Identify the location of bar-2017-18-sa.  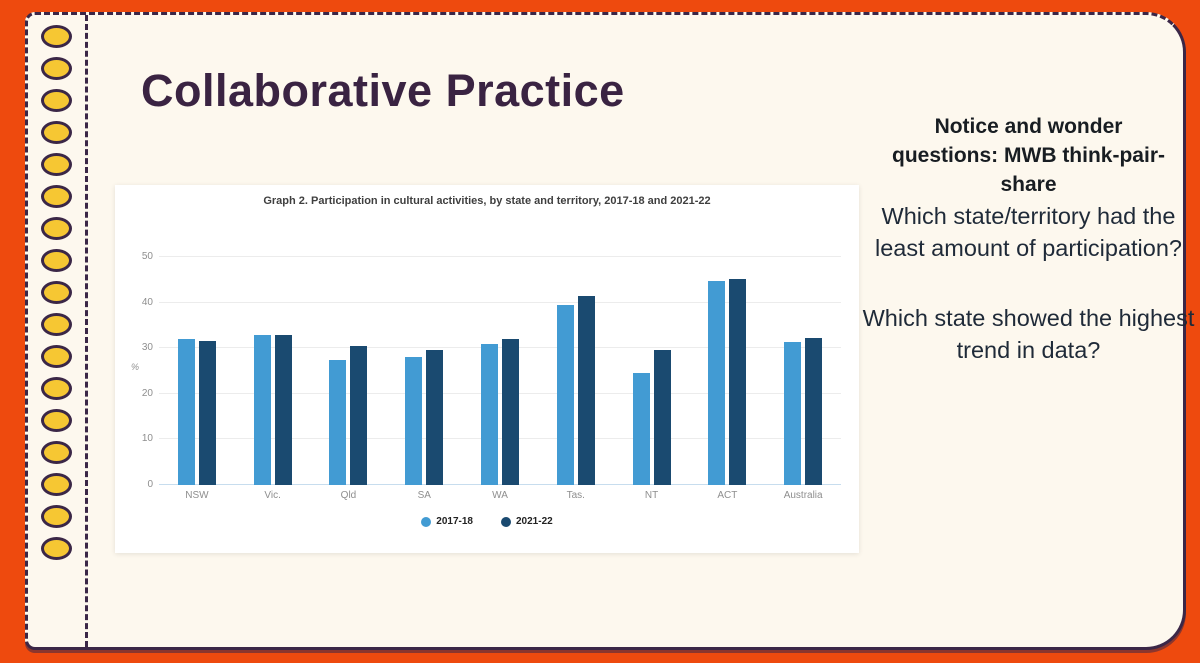
(414, 421).